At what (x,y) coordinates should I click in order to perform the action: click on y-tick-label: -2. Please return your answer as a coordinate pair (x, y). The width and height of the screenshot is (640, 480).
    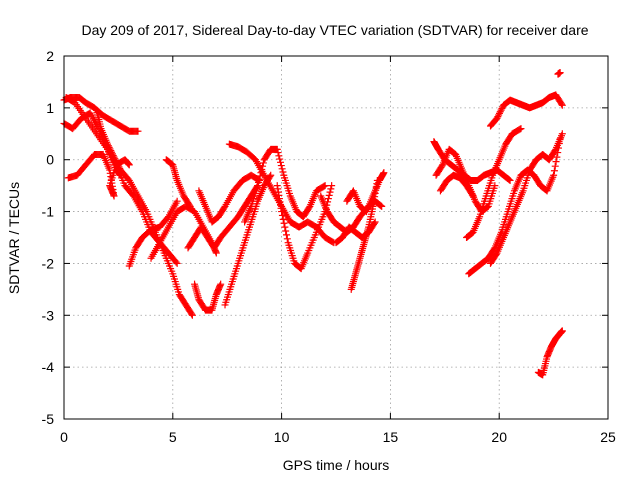
    Looking at the image, I should click on (48, 263).